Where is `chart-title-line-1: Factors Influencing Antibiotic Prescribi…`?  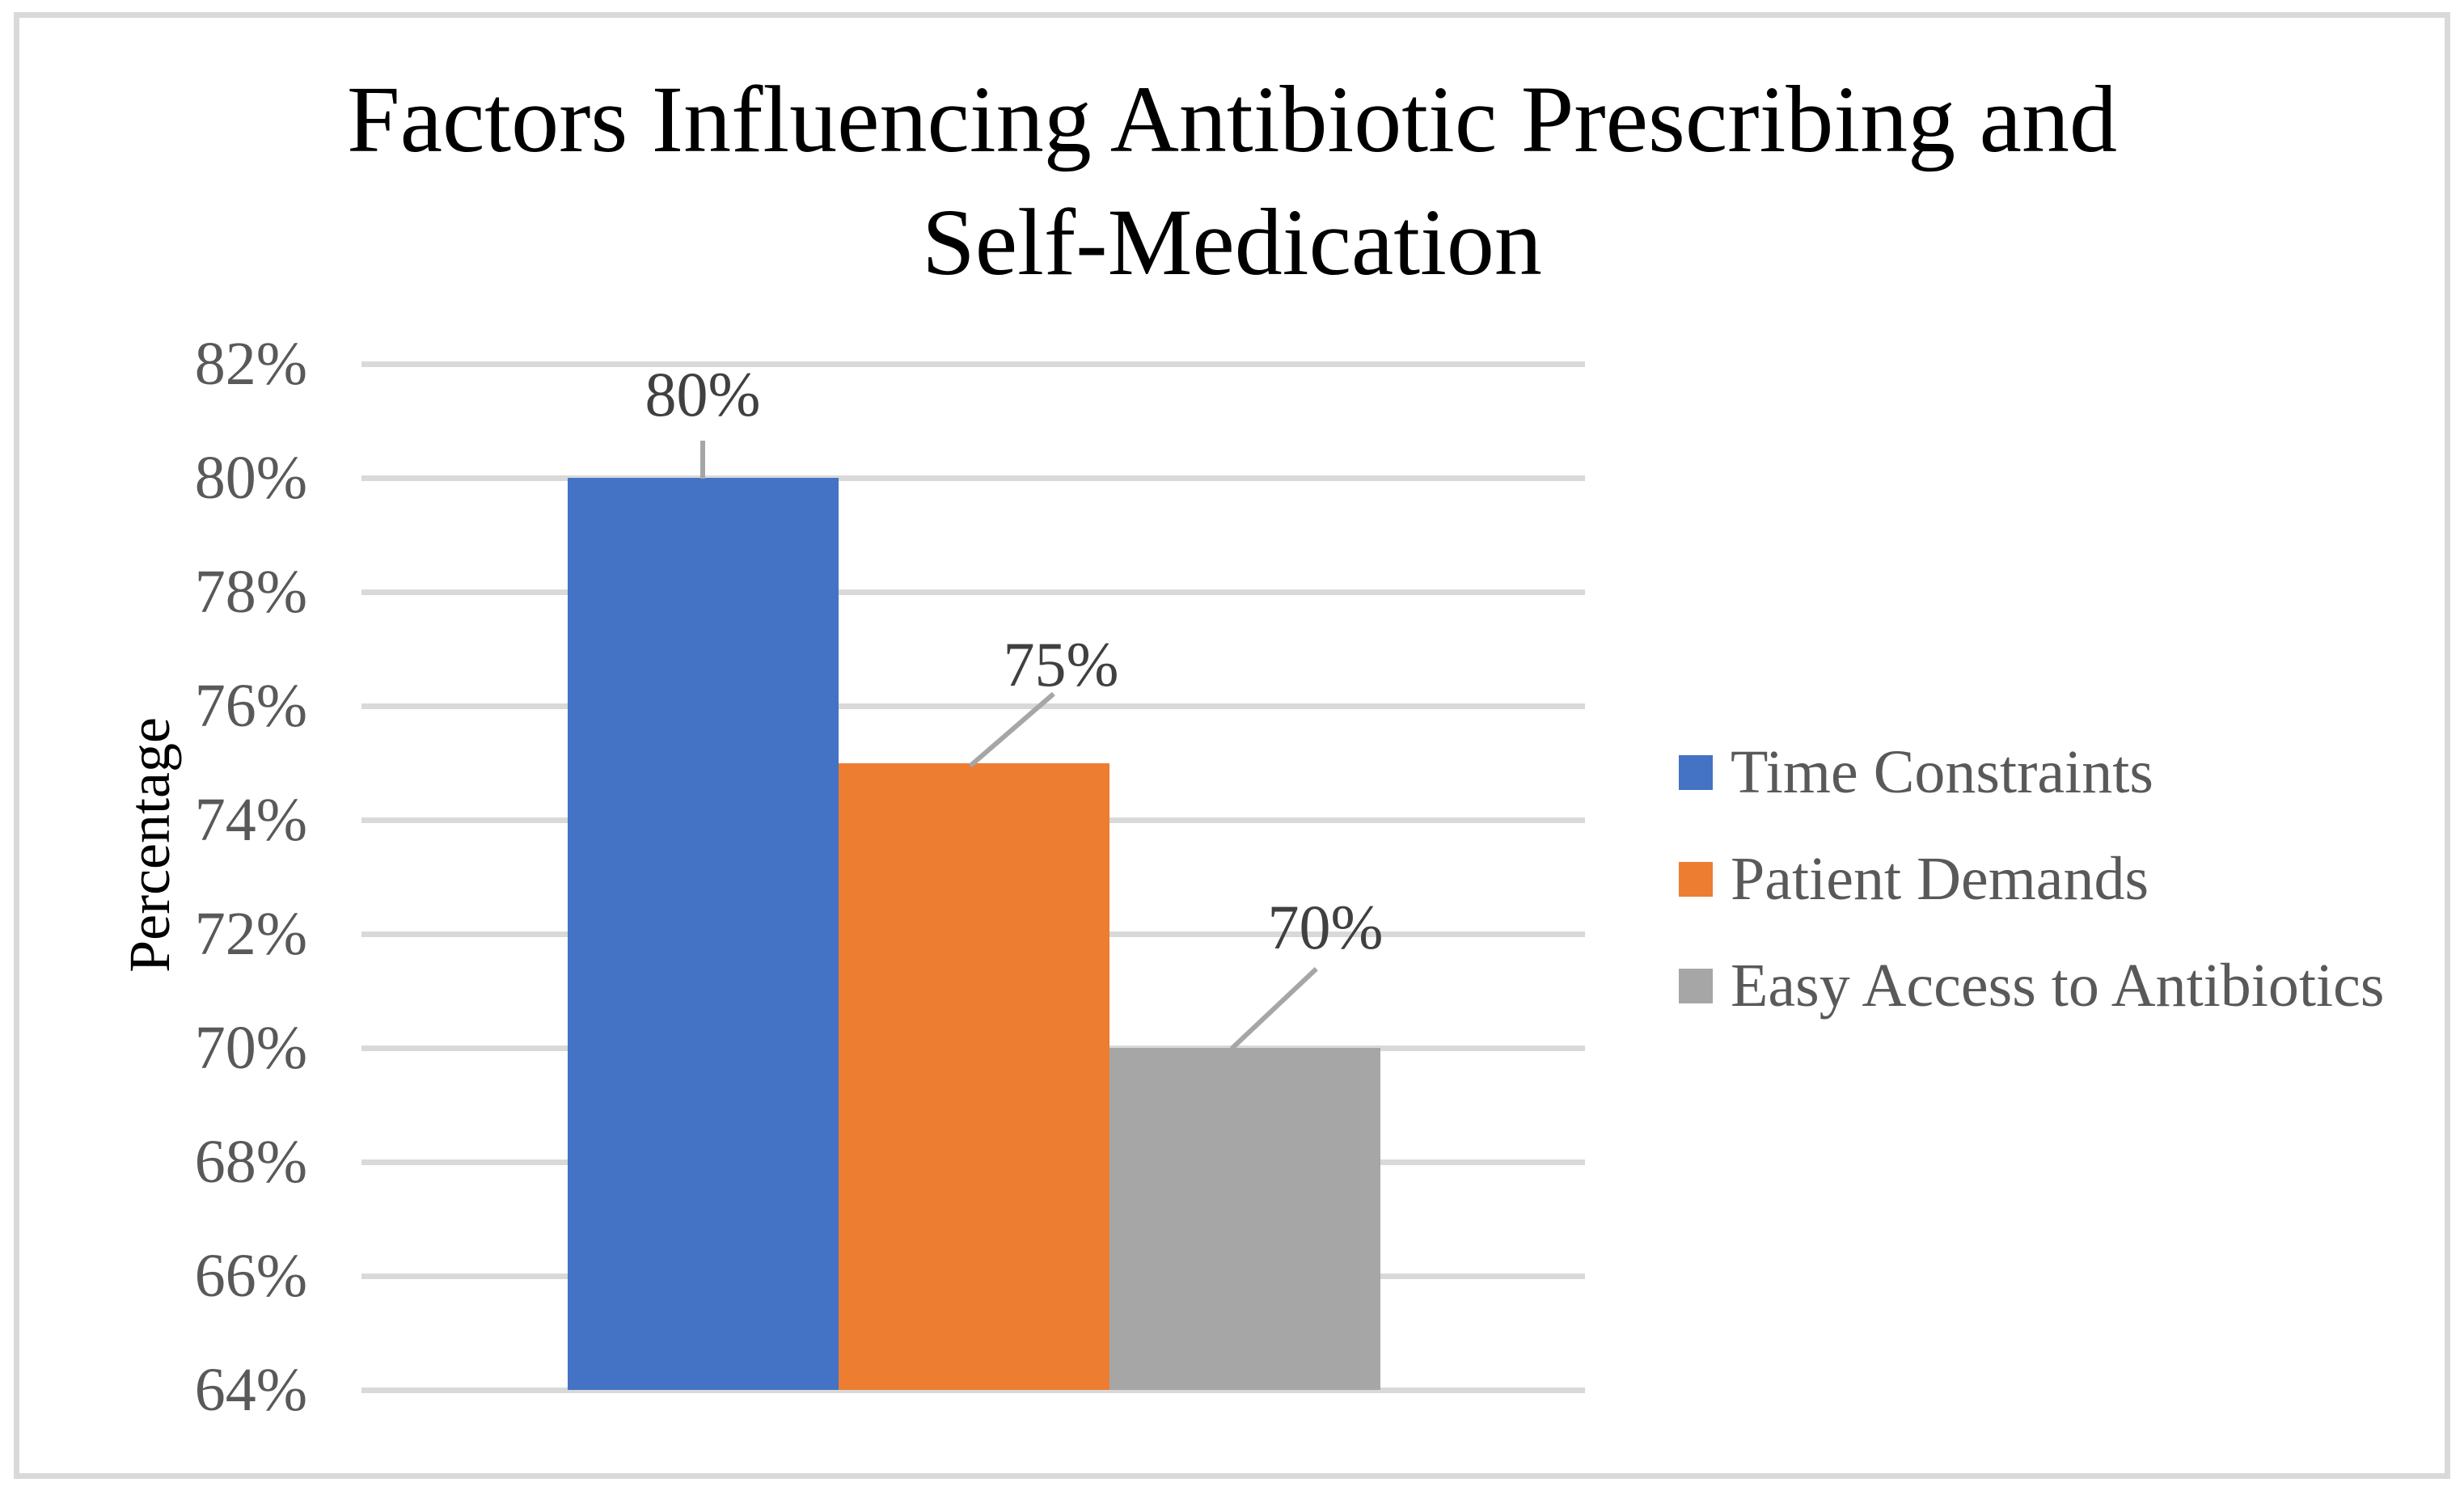
chart-title-line-1: Factors Influencing Antibiotic Prescribi… is located at coordinates (1232, 119).